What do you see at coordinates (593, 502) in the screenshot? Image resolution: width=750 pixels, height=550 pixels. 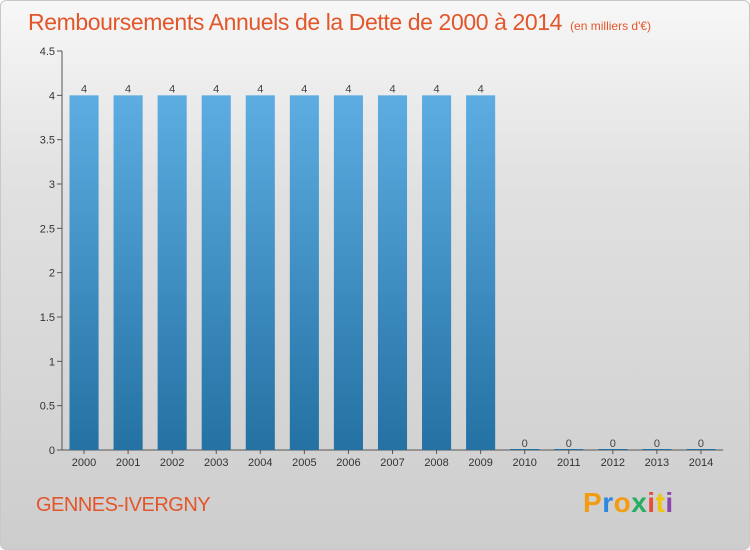 I see `logo-letter: P` at bounding box center [593, 502].